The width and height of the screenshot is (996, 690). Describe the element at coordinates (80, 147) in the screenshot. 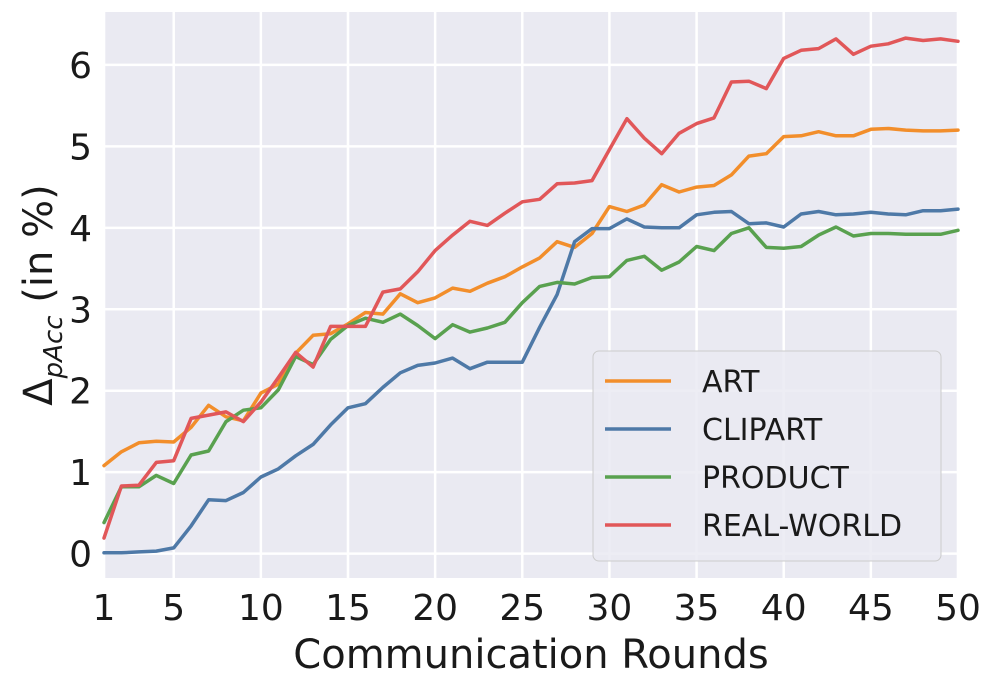

I see `y-tick-label: 5` at that location.